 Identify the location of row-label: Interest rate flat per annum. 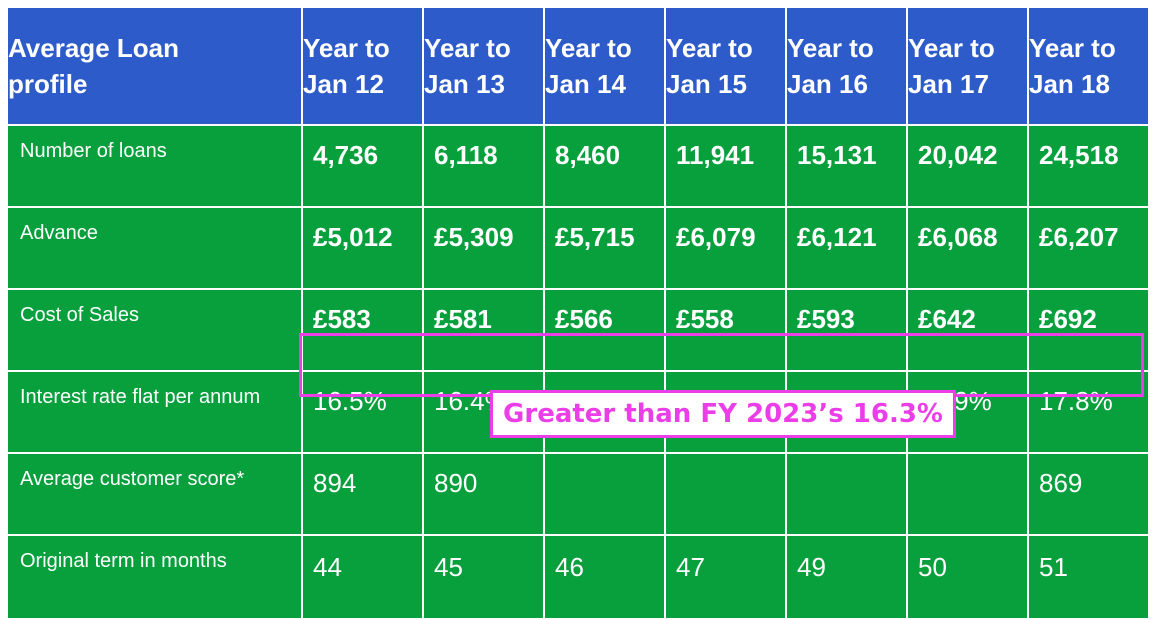
(154, 412).